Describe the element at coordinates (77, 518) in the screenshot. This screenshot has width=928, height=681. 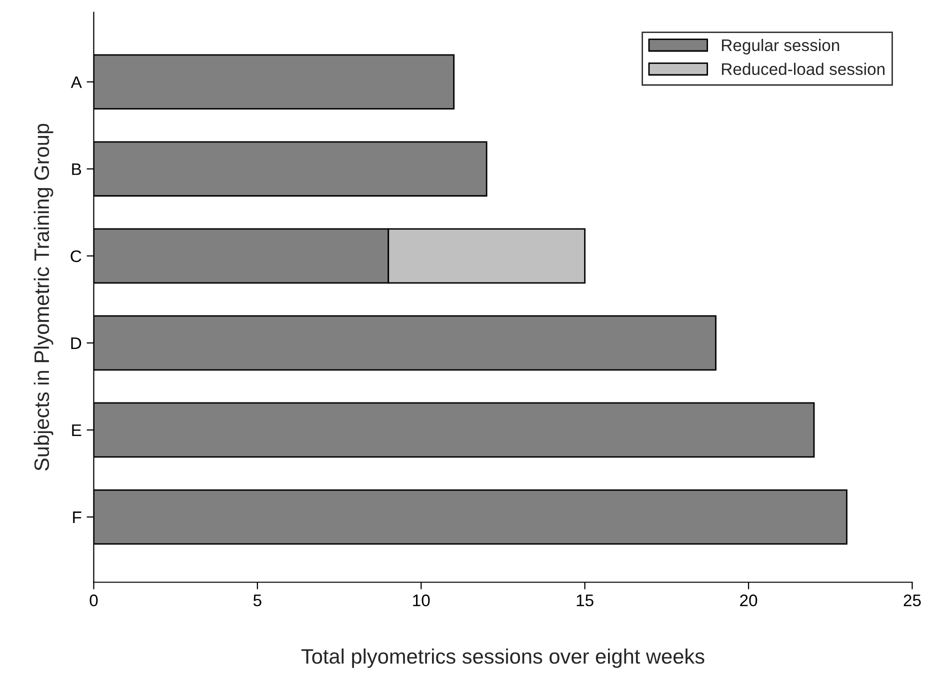
I see `y-tick-label: F` at that location.